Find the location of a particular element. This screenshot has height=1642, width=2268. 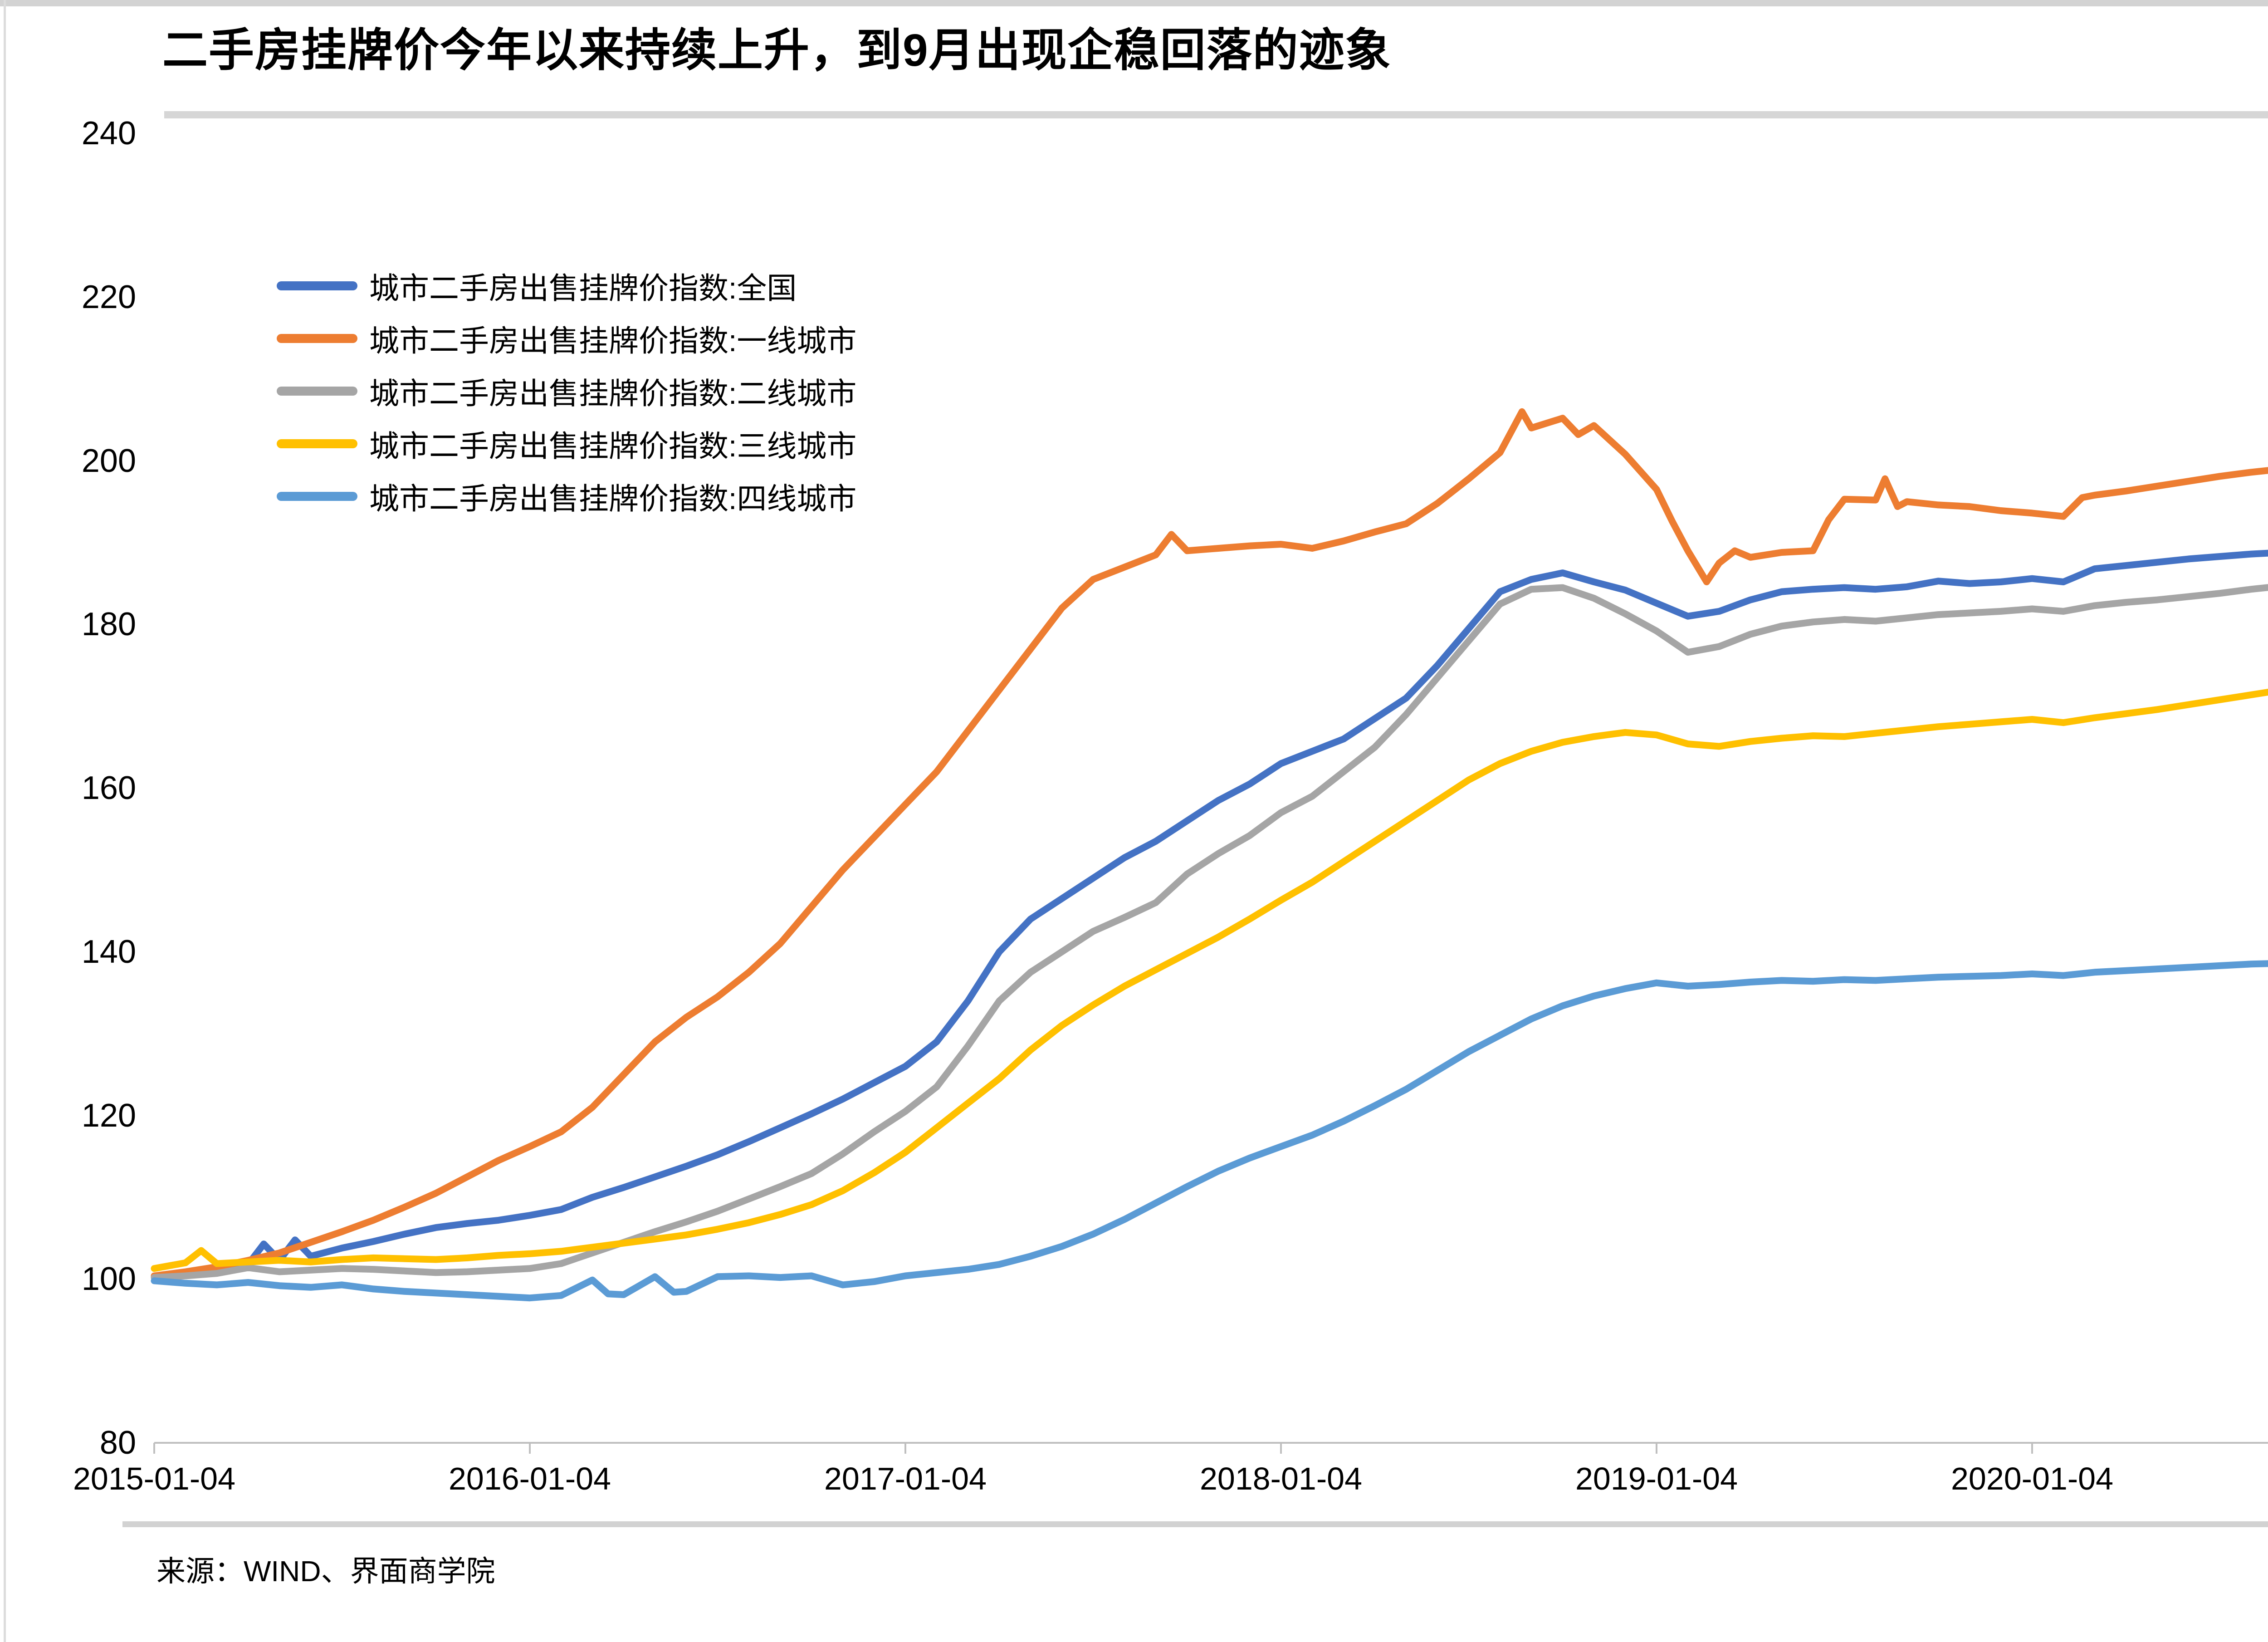

y-axis-label: 100 is located at coordinates (109, 1279).